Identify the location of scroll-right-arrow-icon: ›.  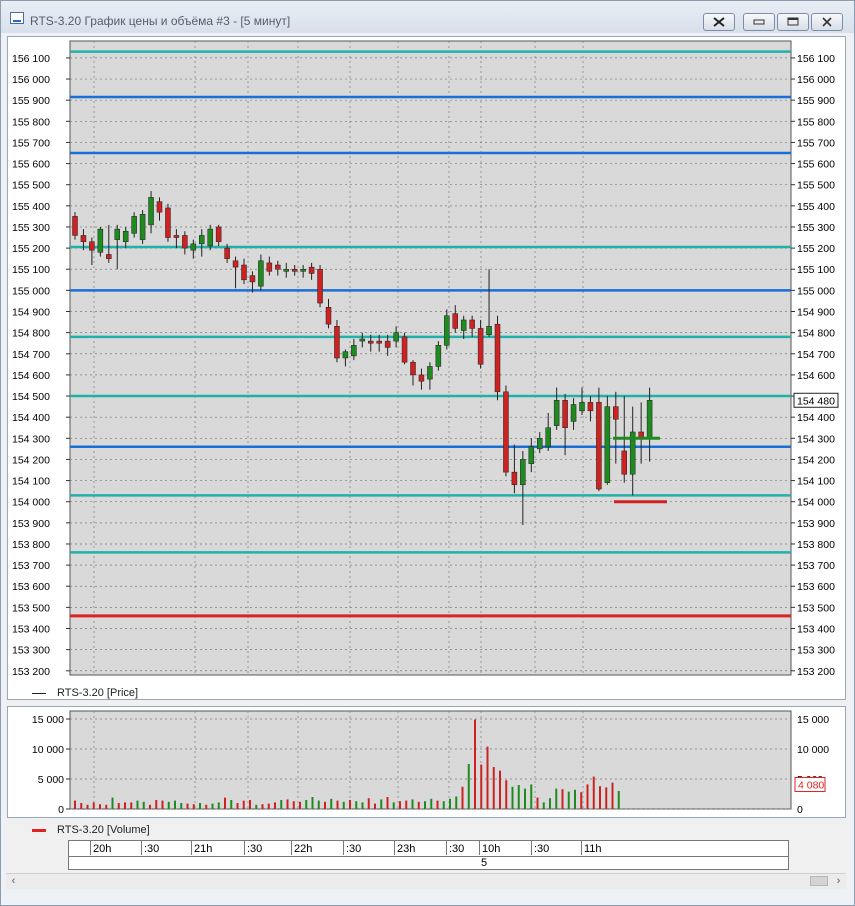
(838, 881).